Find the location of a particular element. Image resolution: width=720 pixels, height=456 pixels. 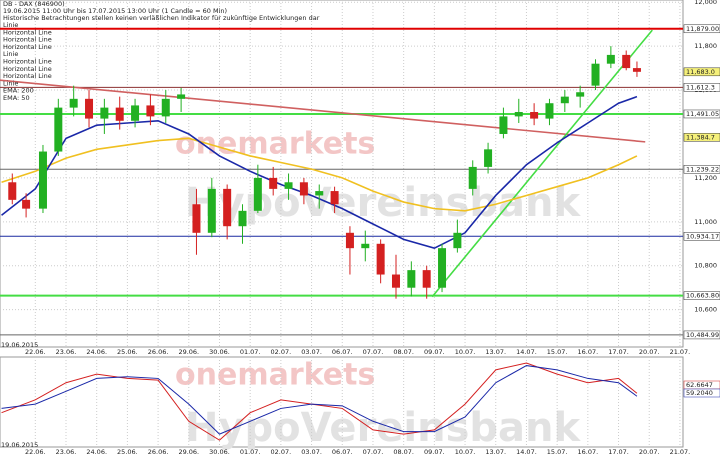

level-label: 10,663.800 is located at coordinates (703, 296).